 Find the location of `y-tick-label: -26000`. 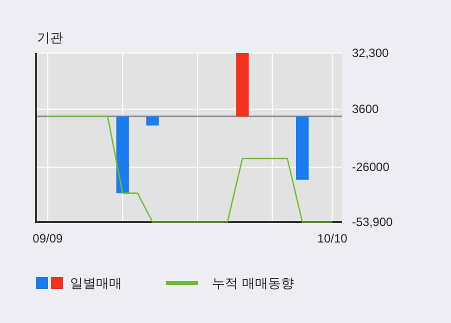

y-tick-label: -26000 is located at coordinates (371, 167).